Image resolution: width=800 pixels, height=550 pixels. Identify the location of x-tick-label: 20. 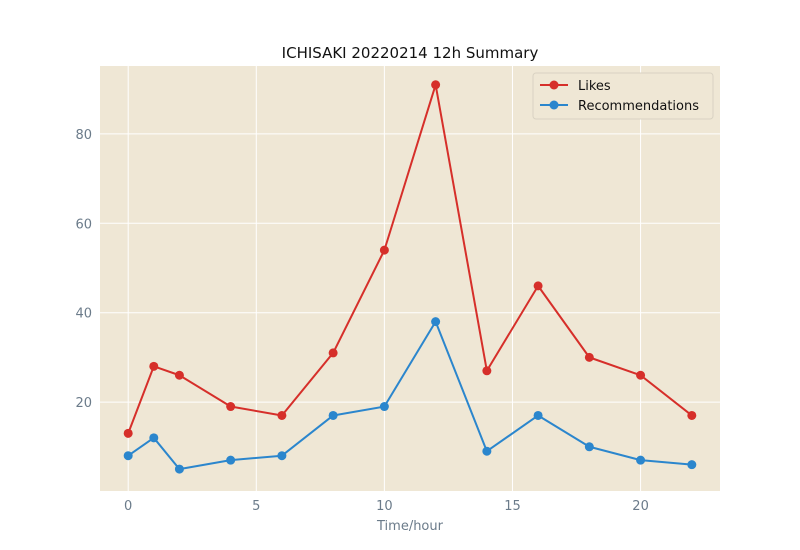
(640, 506).